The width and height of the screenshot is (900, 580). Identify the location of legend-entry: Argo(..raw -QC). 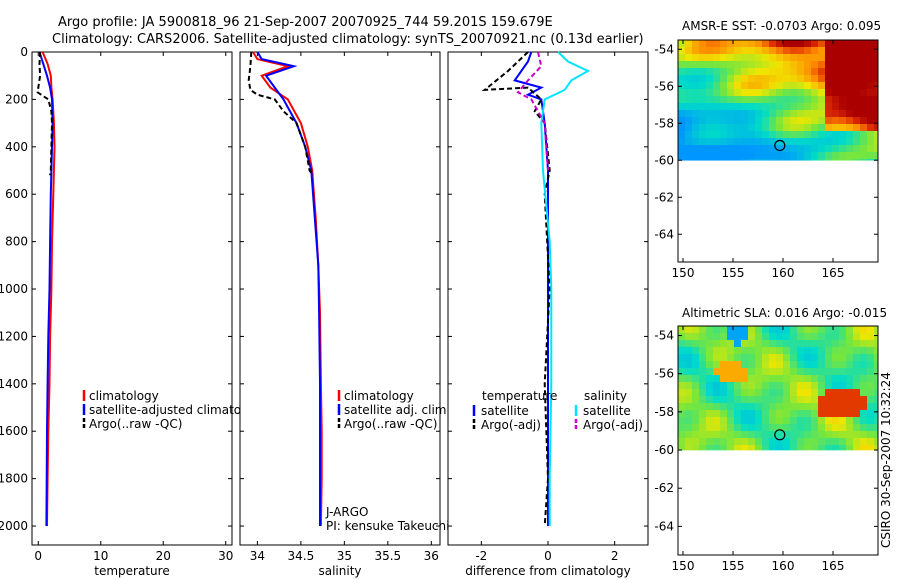
(135, 424).